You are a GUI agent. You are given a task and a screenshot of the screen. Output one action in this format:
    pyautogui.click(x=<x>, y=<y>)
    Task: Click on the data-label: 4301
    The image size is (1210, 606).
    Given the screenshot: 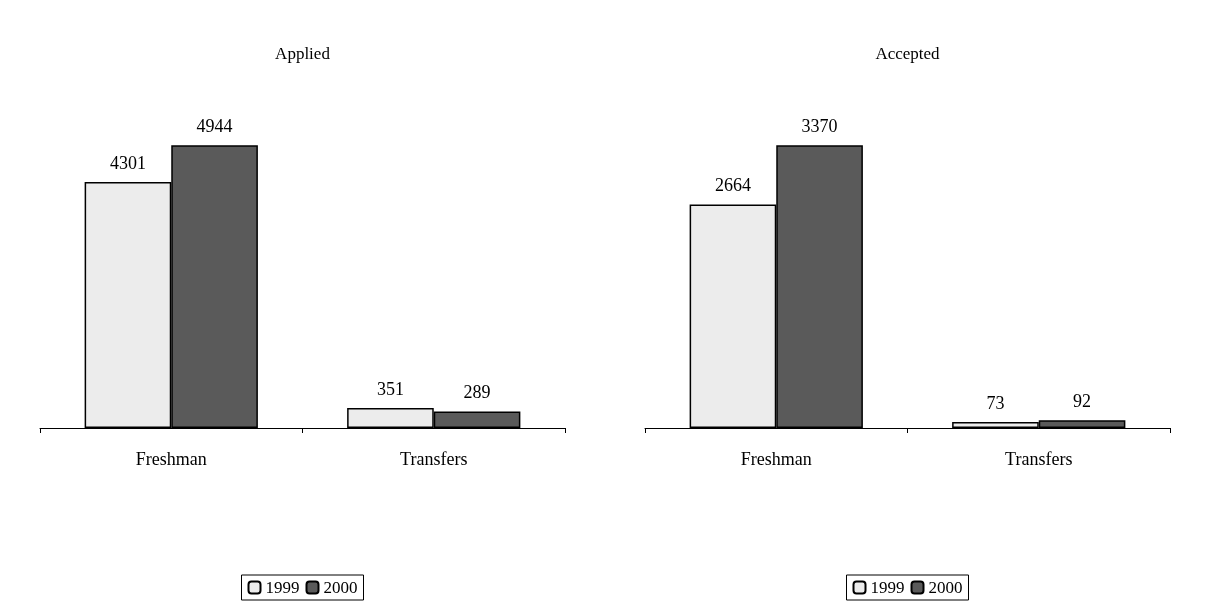 What is the action you would take?
    pyautogui.click(x=127, y=163)
    